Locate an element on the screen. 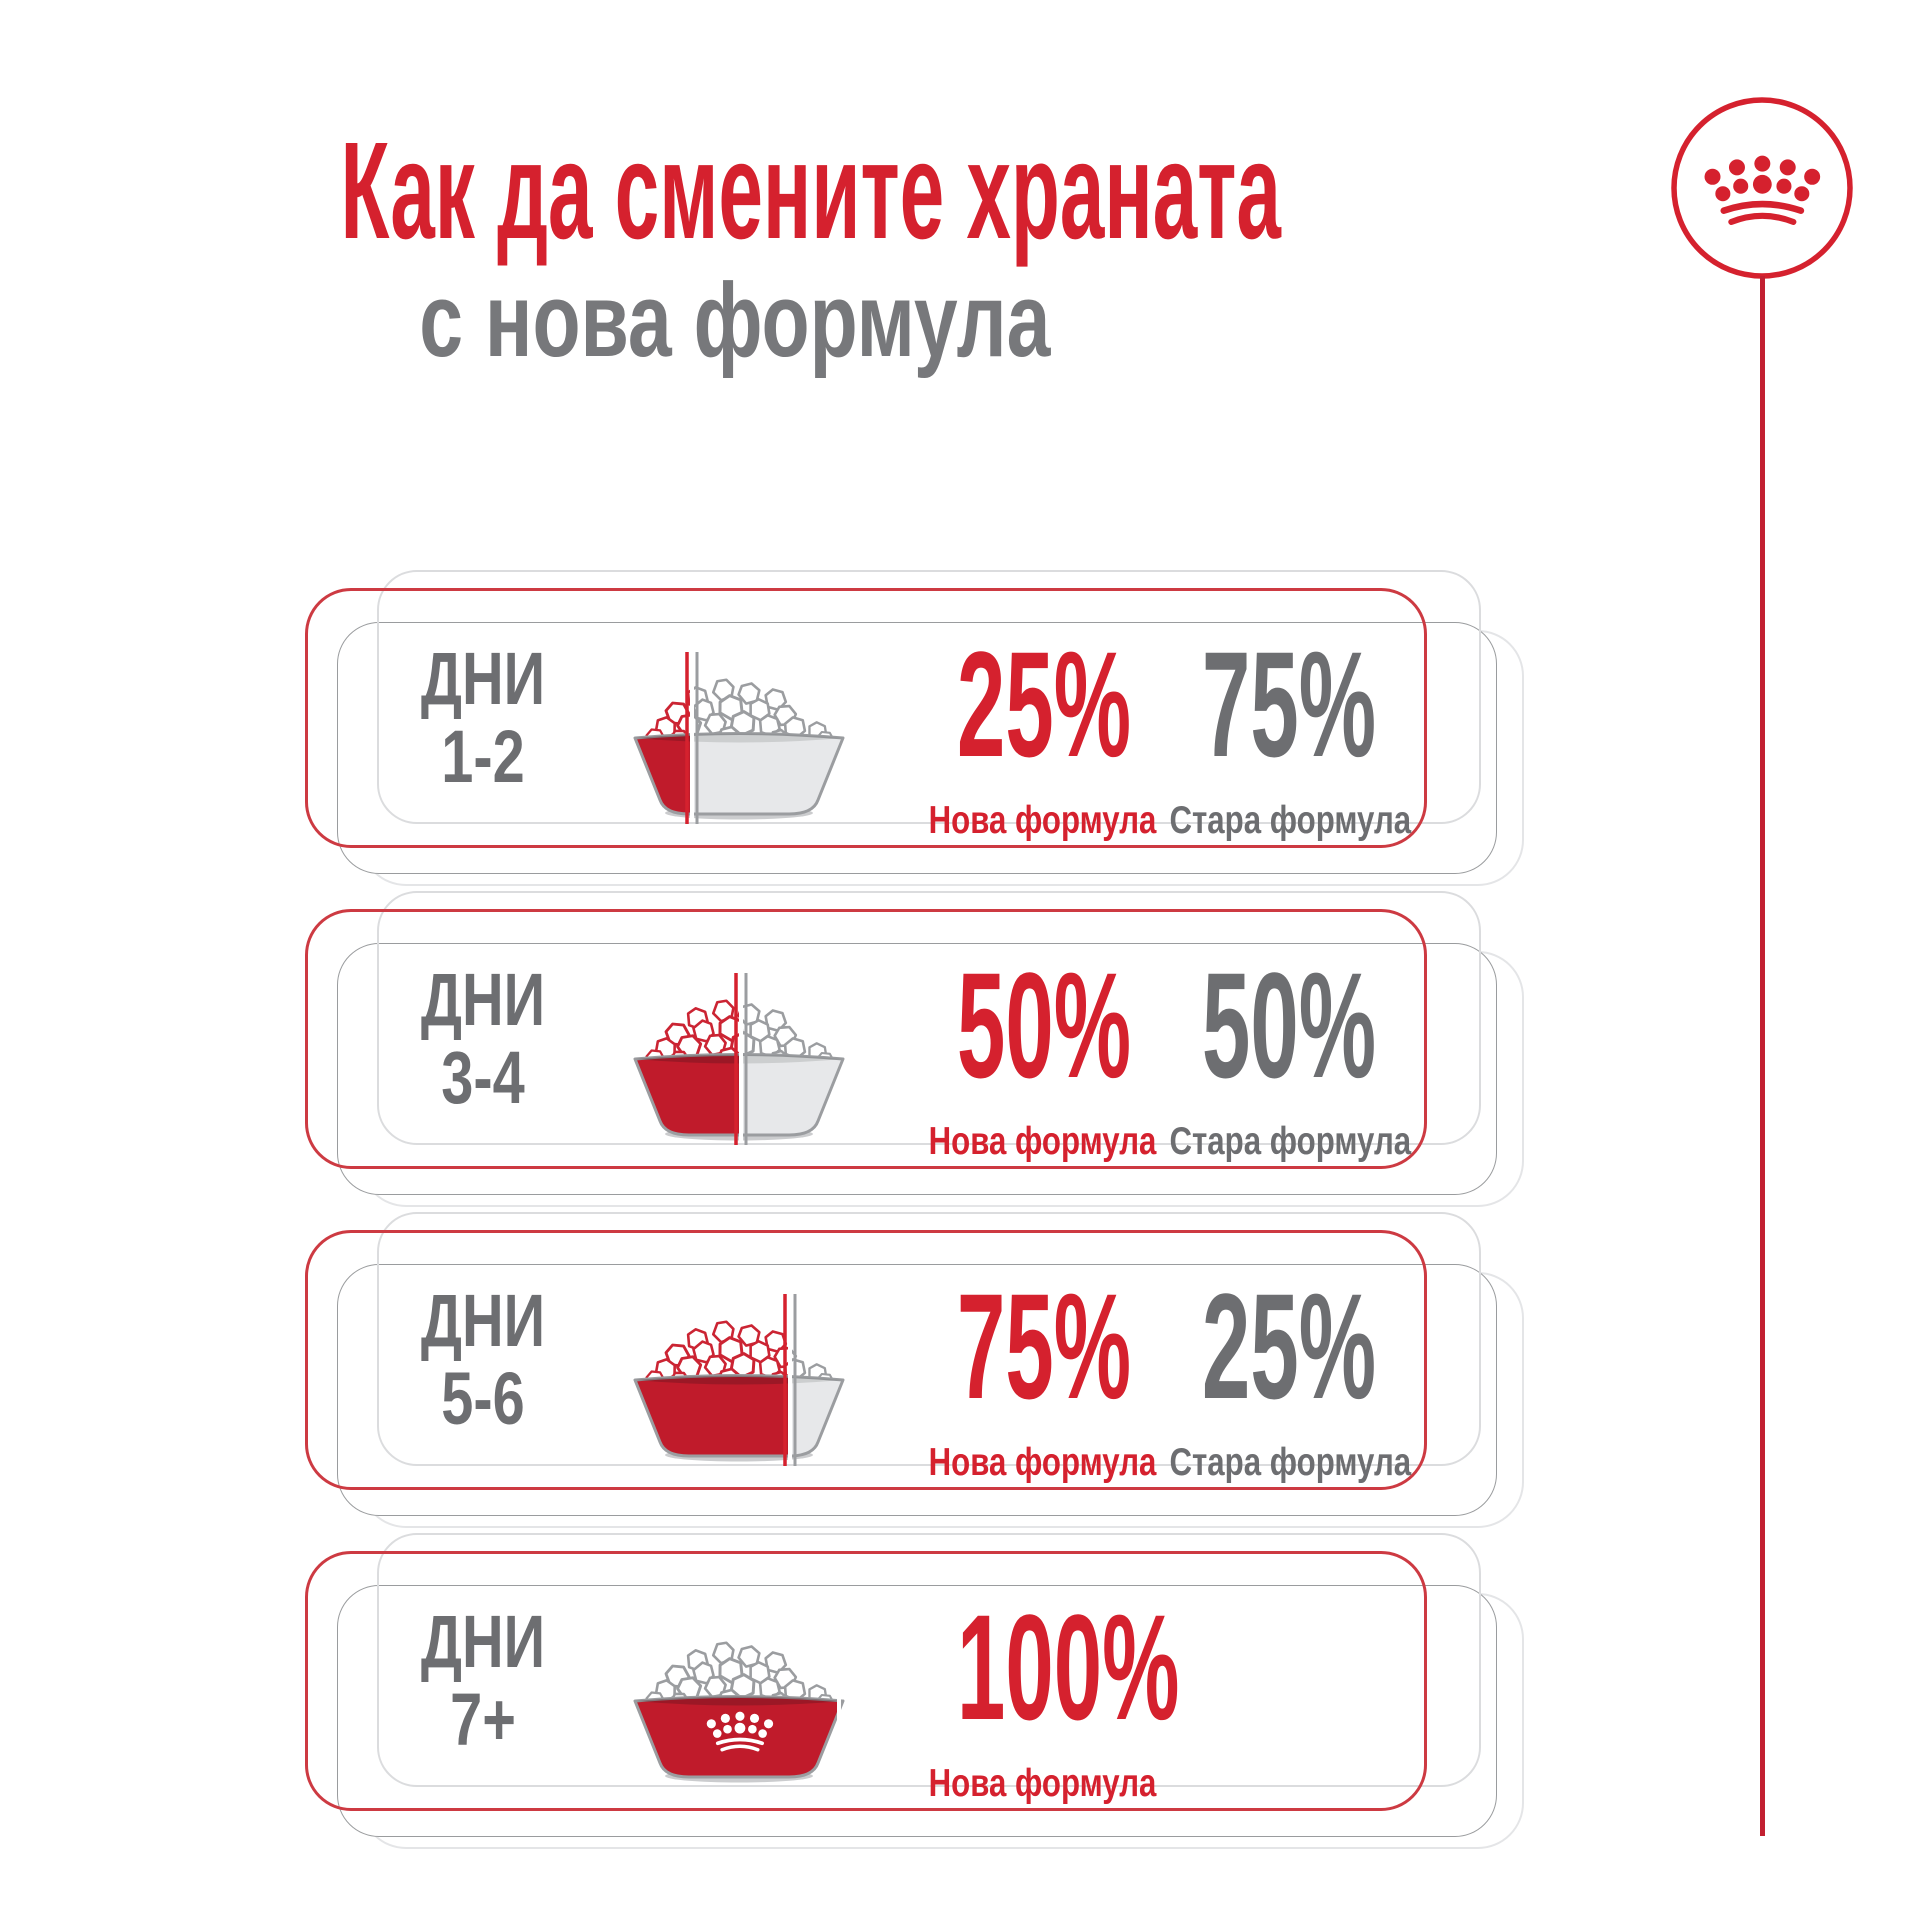 Image resolution: width=1920 pixels, height=1920 pixels. new-formula-column: 100% Нова формула is located at coordinates (1042, 1699).